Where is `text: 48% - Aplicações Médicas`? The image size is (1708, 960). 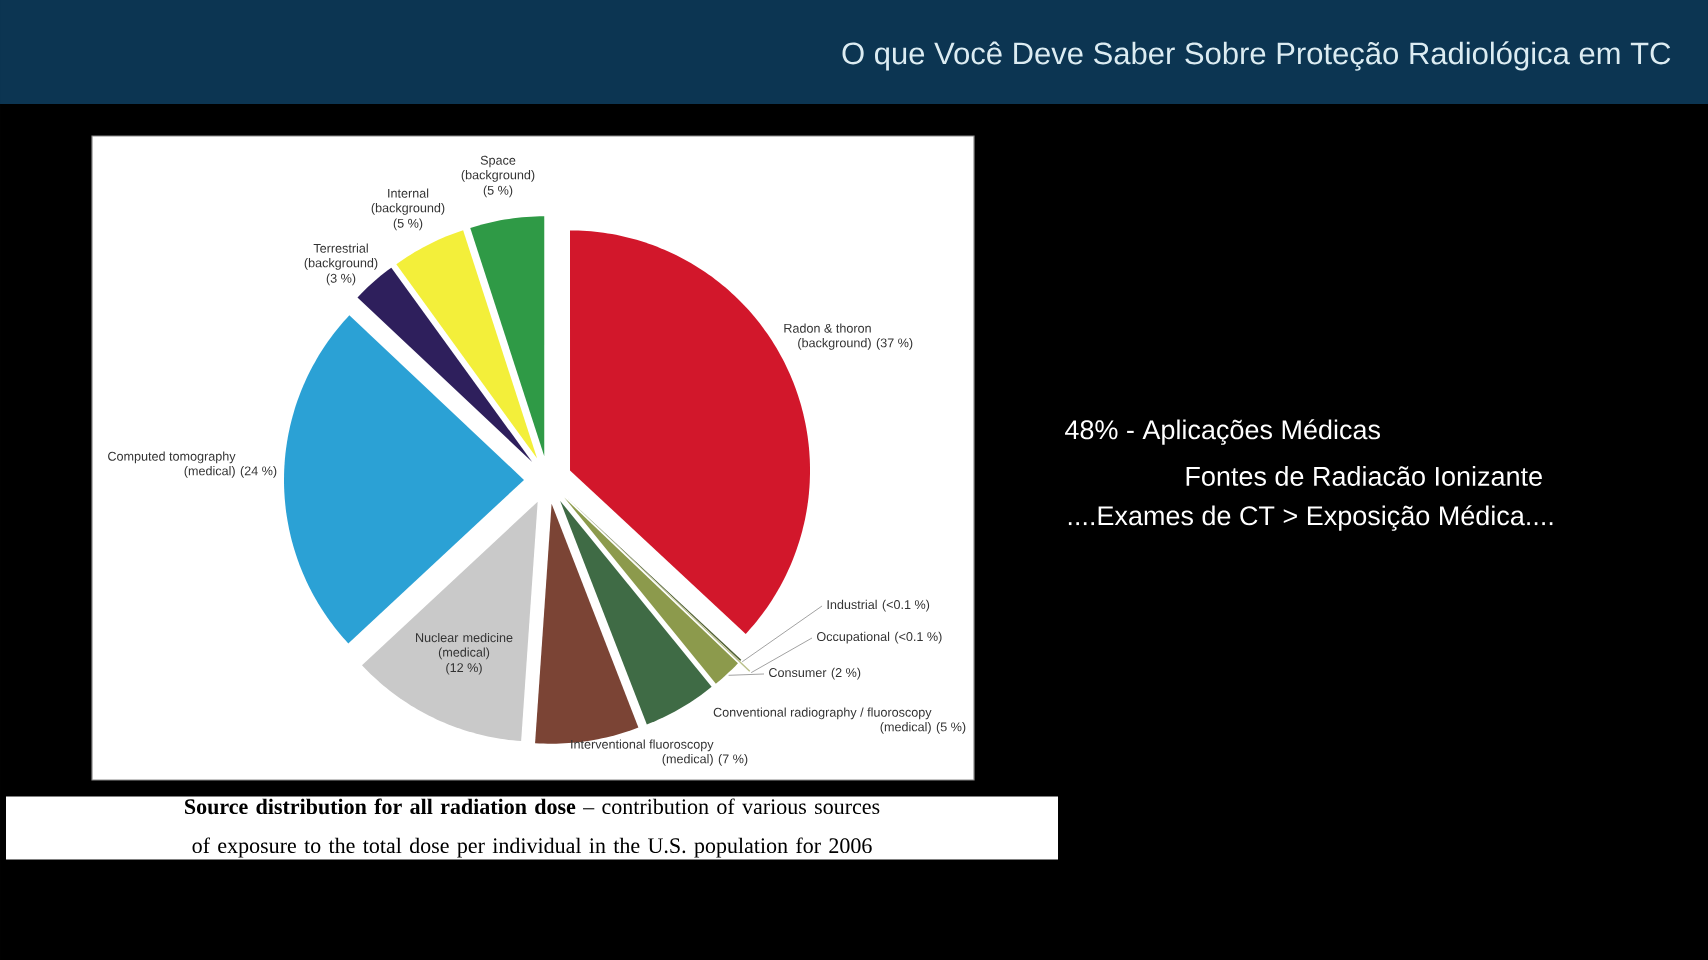 text: 48% - Aplicações Médicas is located at coordinates (1222, 432).